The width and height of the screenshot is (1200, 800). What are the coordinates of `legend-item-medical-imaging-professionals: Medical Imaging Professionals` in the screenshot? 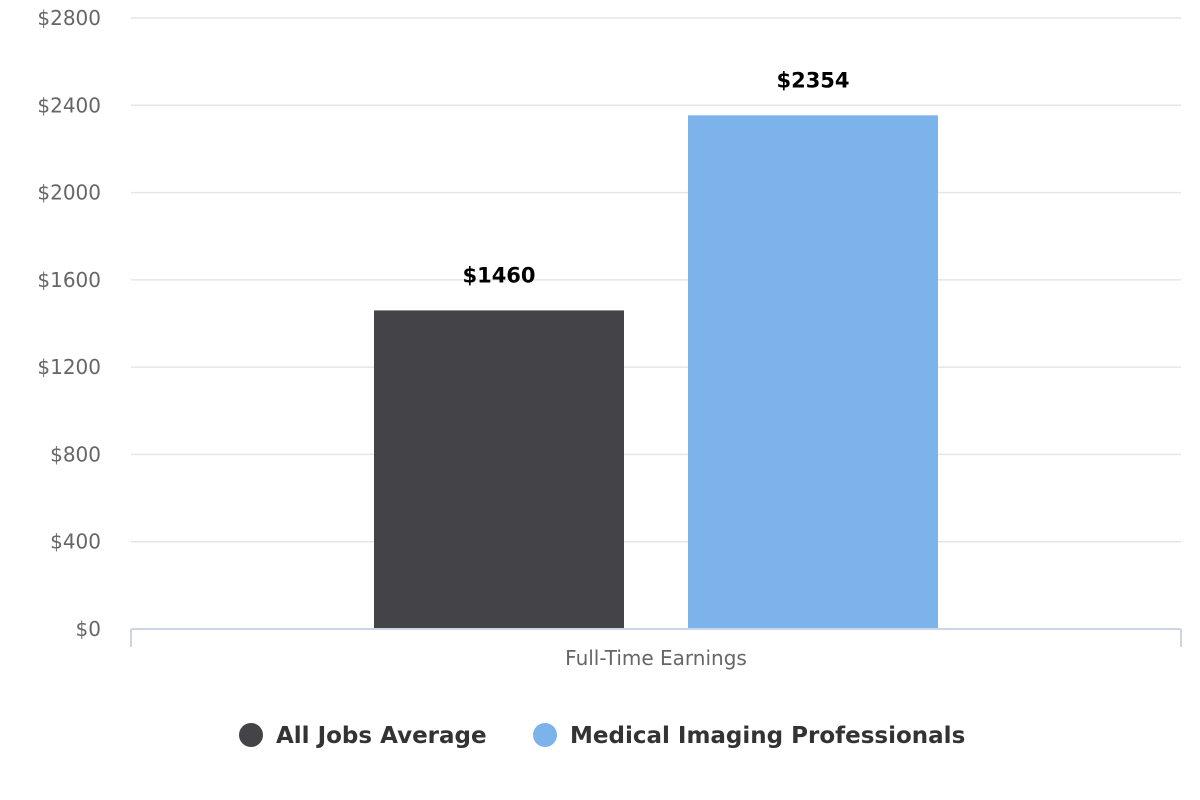 It's located at (749, 736).